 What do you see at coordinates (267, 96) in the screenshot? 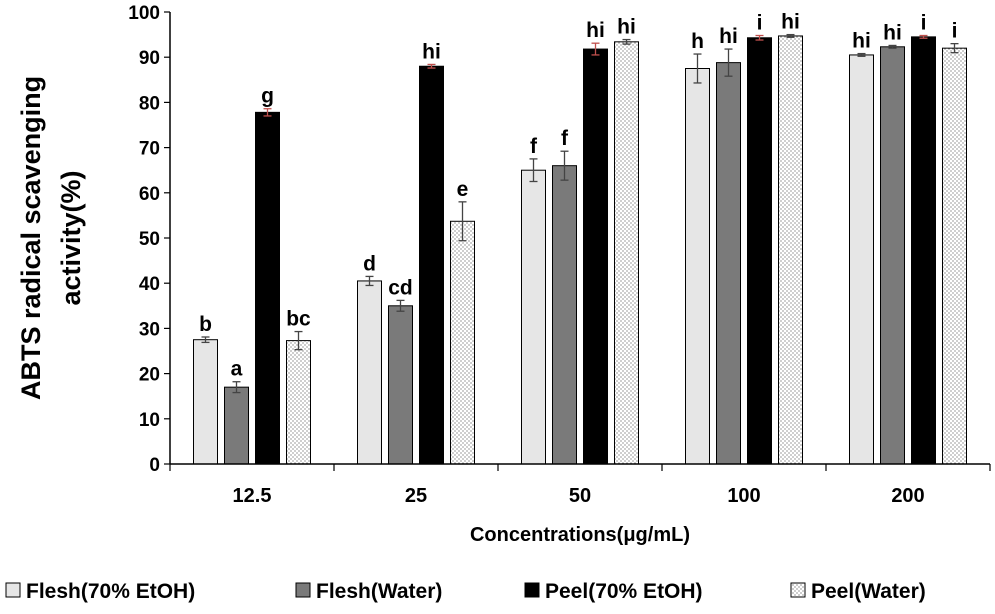
I see `significance-letter: g` at bounding box center [267, 96].